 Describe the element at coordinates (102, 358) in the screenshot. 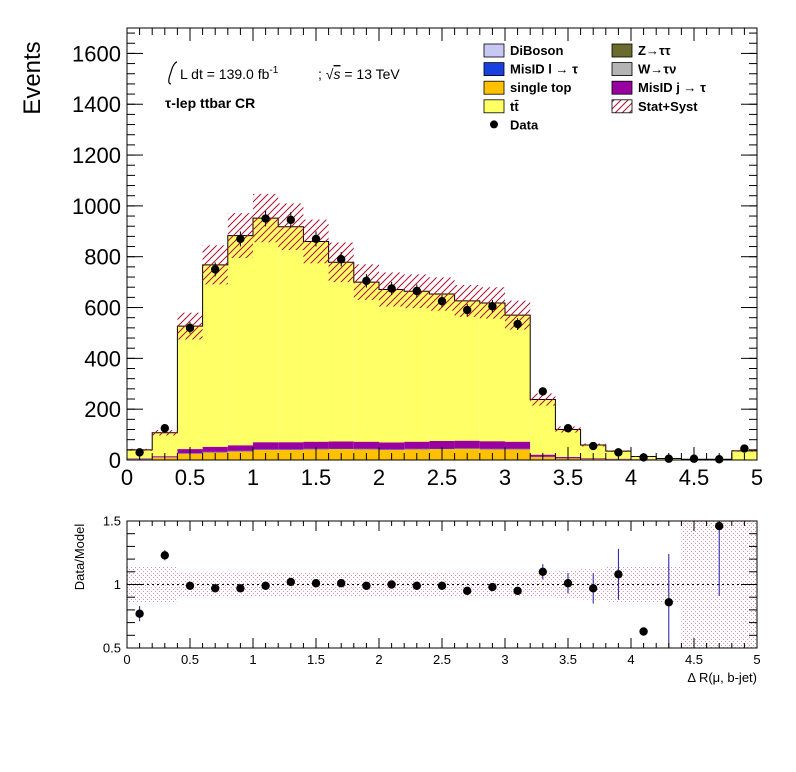

I see `y-tick-label: 400` at that location.